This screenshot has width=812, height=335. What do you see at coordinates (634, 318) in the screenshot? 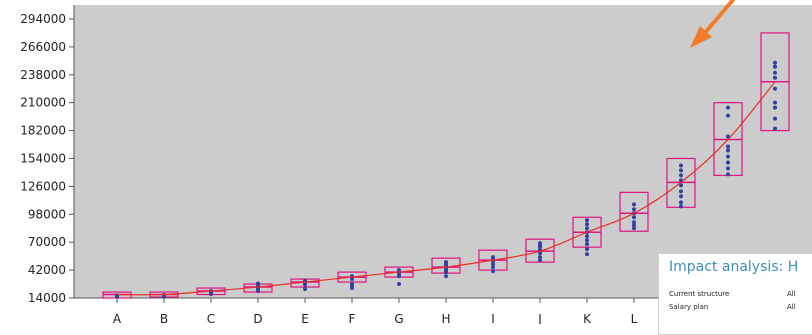
I see `x-tick-label: L` at bounding box center [634, 318].